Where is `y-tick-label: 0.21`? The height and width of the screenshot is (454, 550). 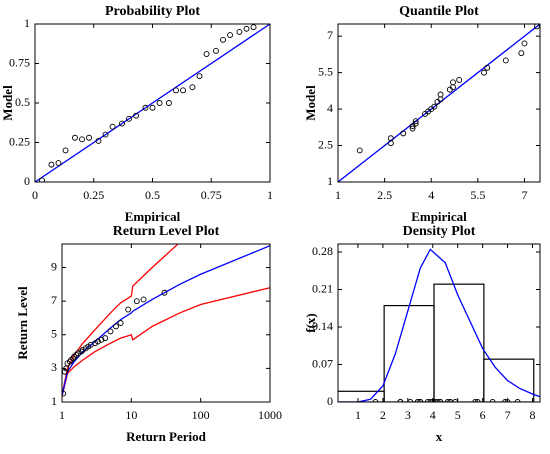 y-tick-label: 0.21 is located at coordinates (322, 288).